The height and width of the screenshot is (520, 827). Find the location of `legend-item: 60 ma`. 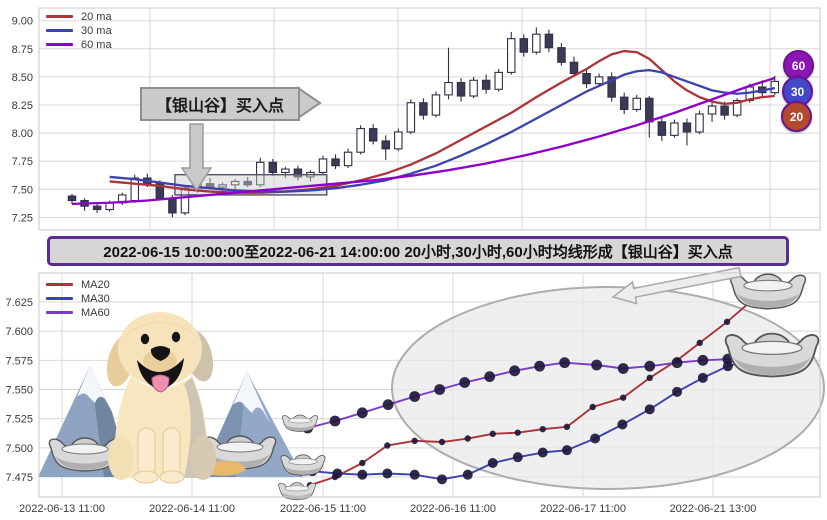

legend-item: 60 ma is located at coordinates (79, 44).